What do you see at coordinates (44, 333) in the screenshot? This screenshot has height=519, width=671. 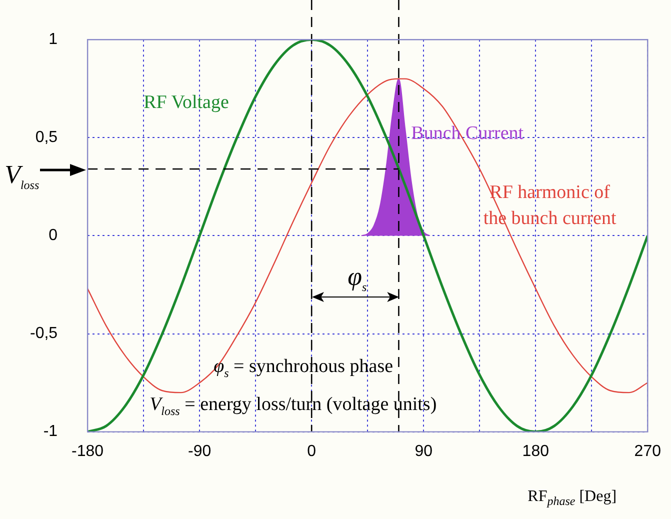 I see `y-tick-label: -0,5` at bounding box center [44, 333].